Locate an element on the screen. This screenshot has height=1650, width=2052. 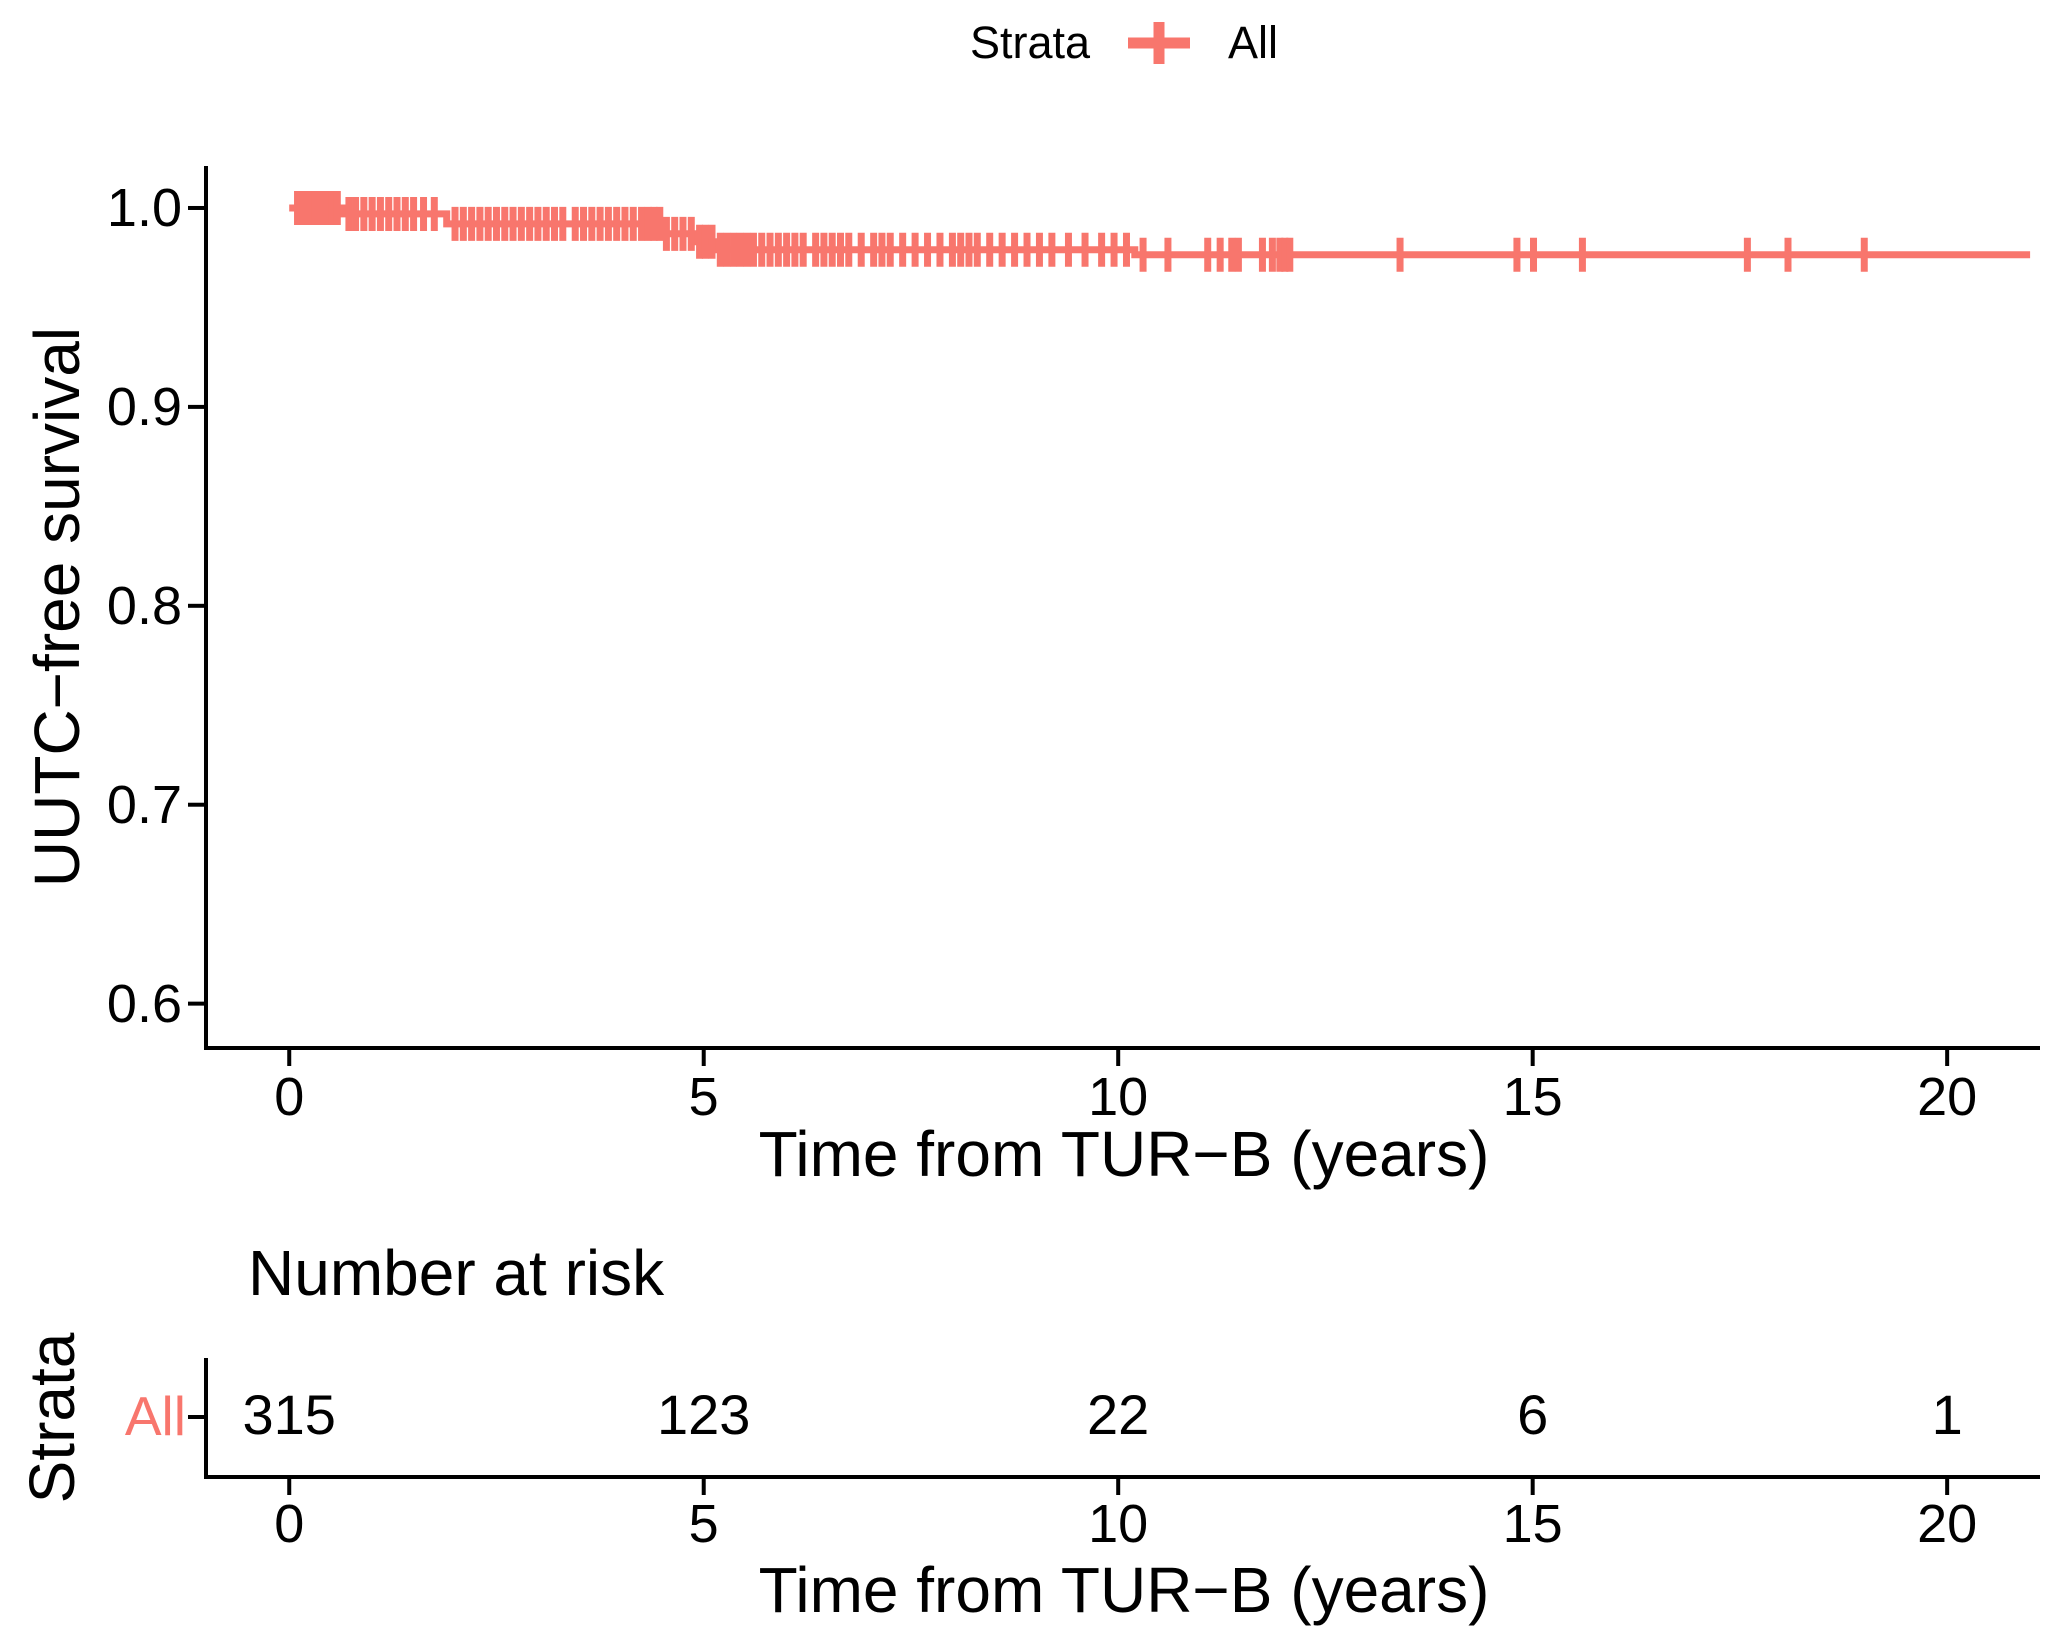
risk-count: 22 is located at coordinates (1118, 1414).